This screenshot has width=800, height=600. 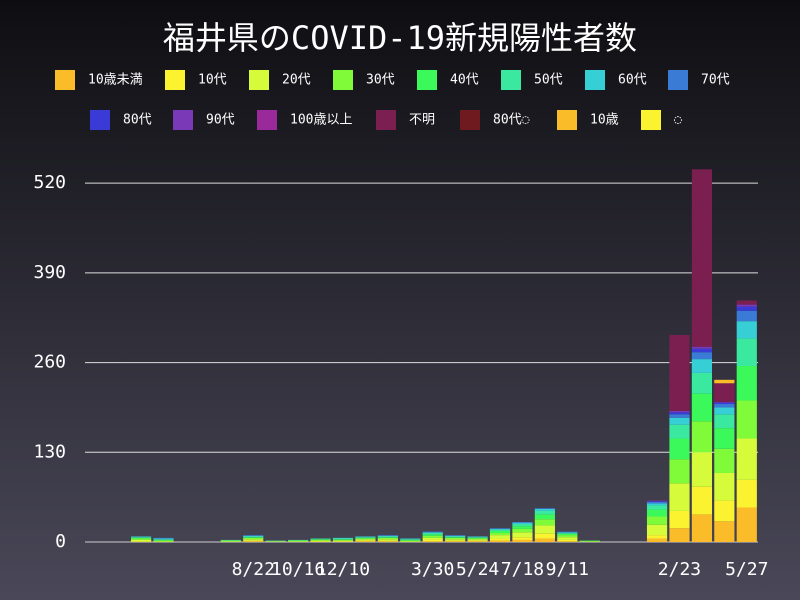 What do you see at coordinates (137, 120) in the screenshot?
I see `legend-label: 80代` at bounding box center [137, 120].